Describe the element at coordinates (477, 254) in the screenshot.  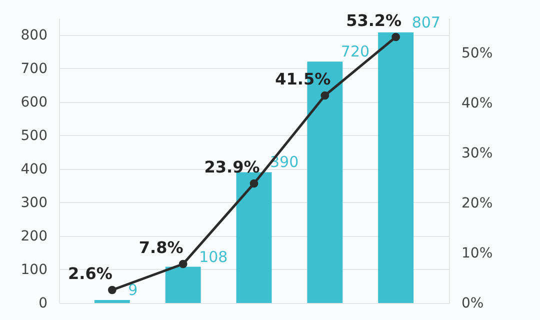
I see `y2-tick-label: 10%` at that location.